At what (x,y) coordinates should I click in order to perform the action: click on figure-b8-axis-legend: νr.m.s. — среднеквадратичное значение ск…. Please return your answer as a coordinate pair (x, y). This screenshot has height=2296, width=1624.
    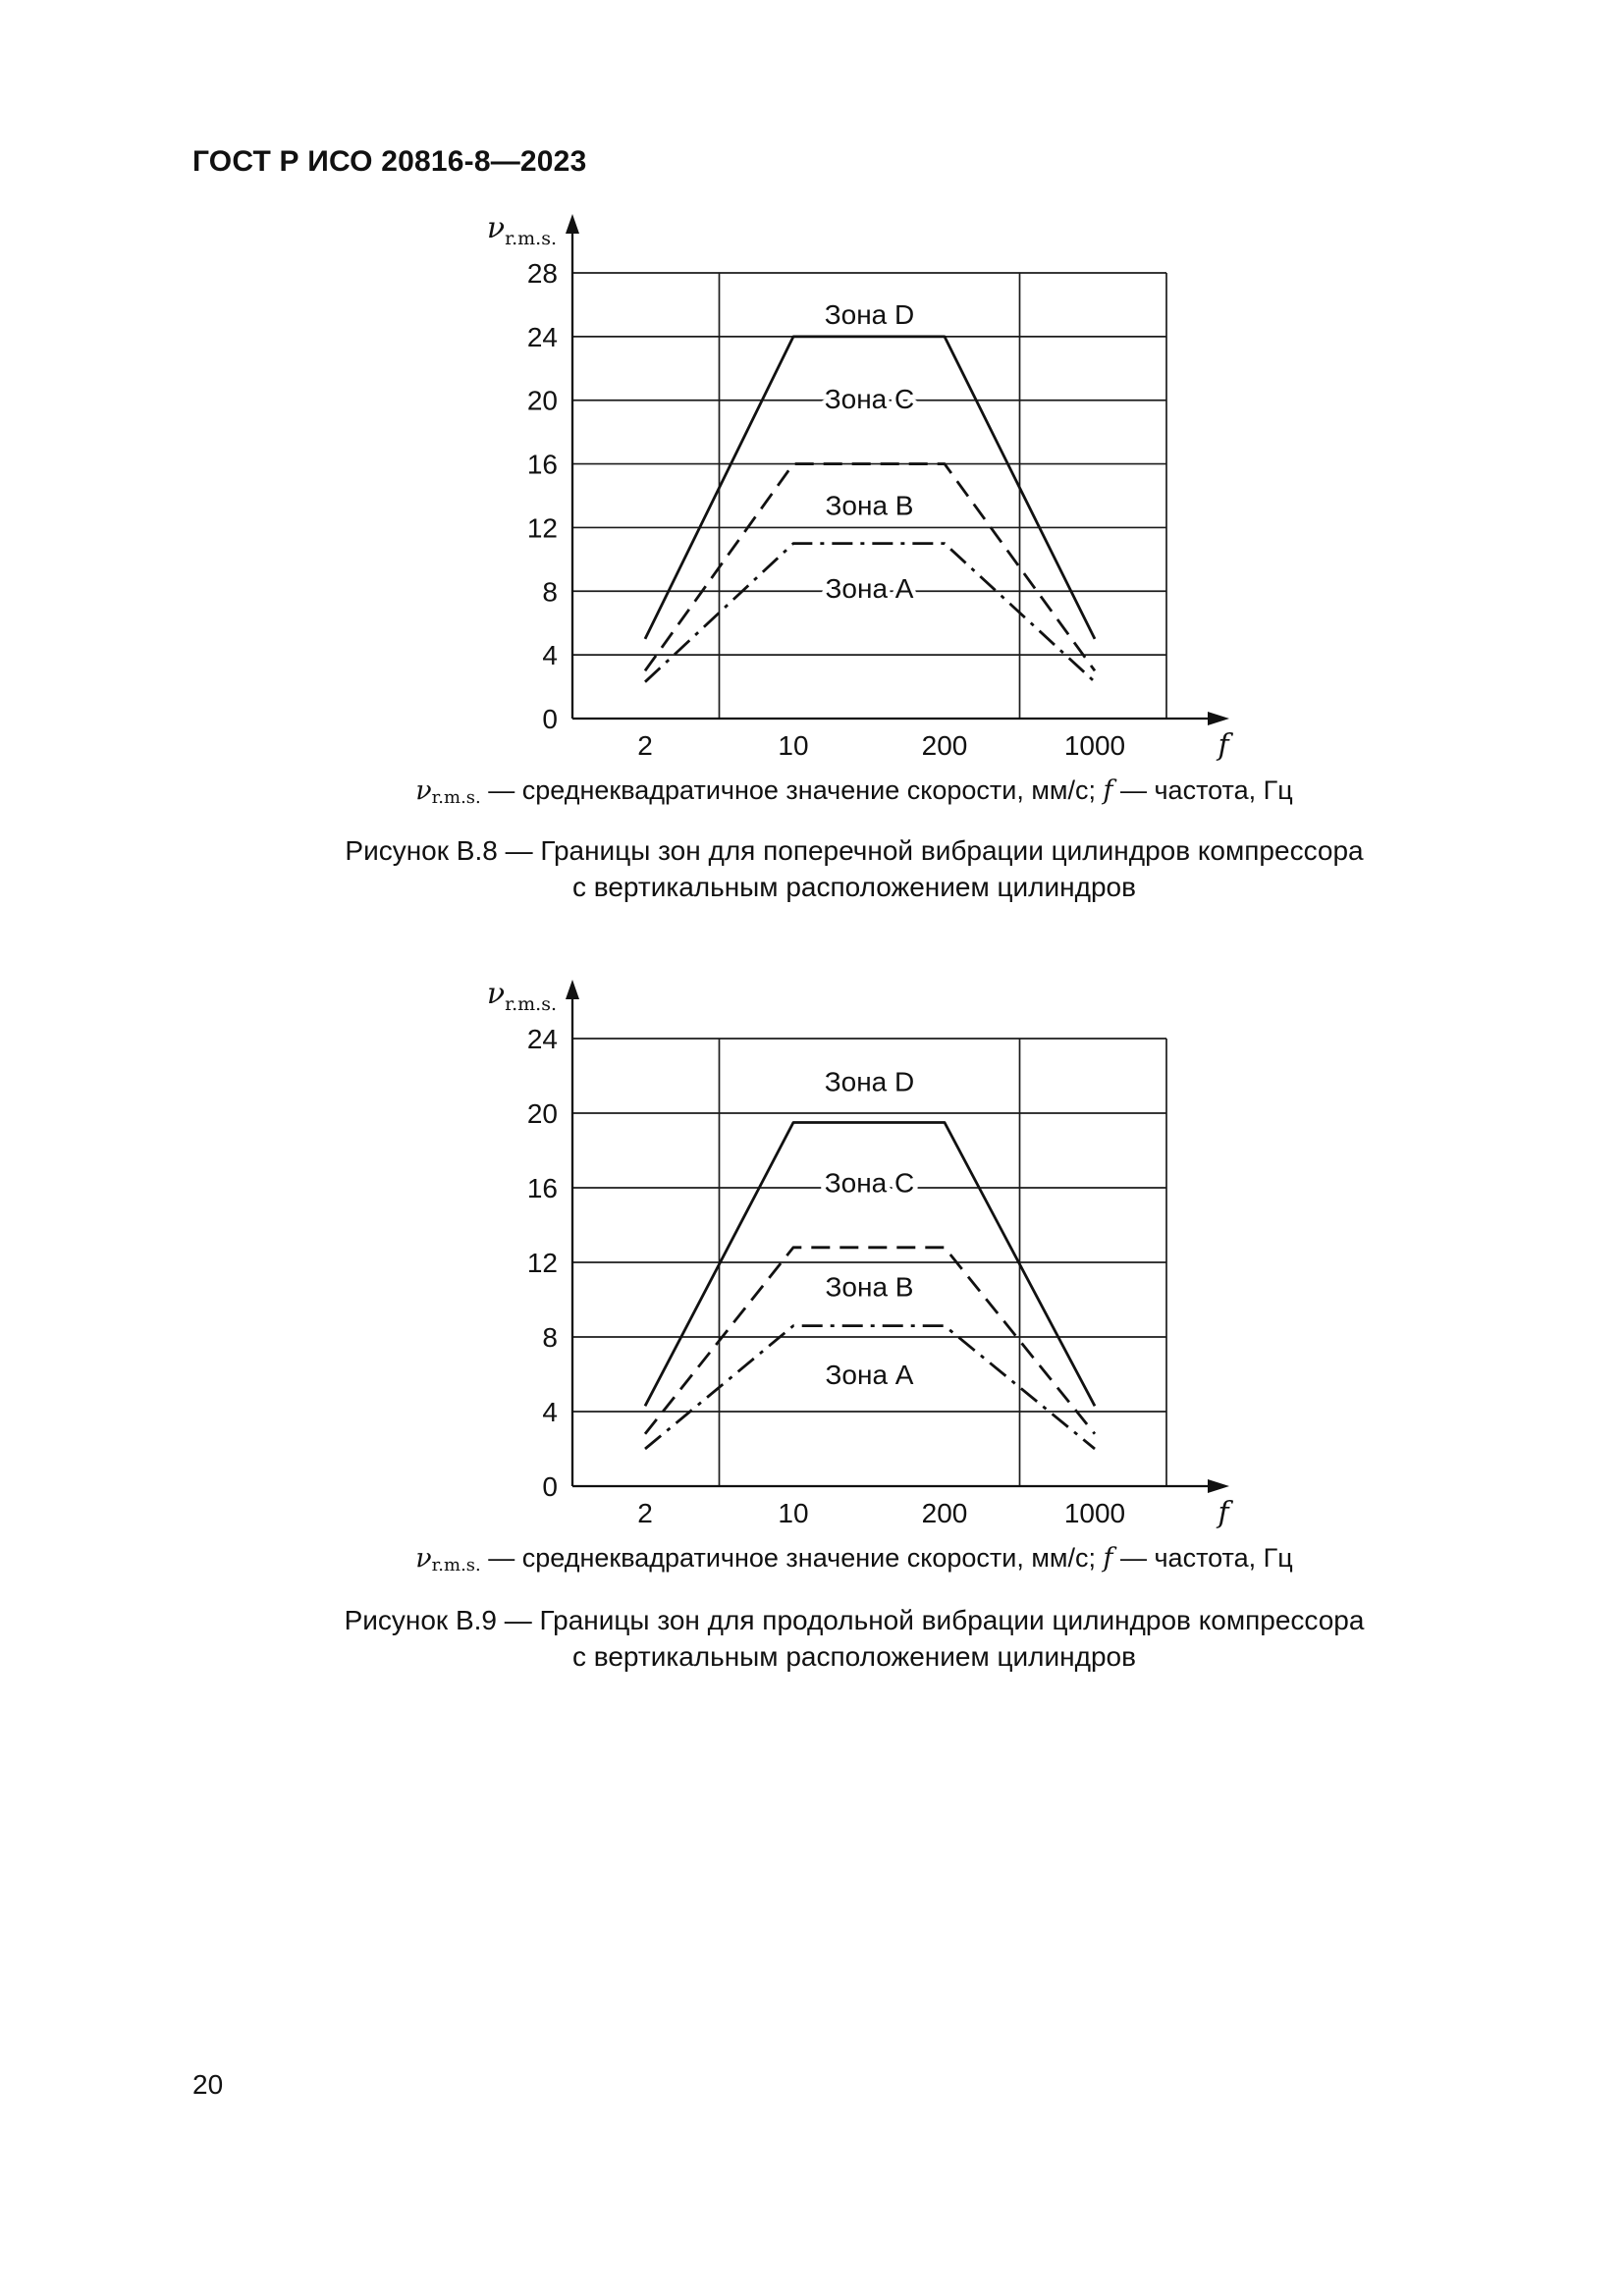
    Looking at the image, I should click on (854, 791).